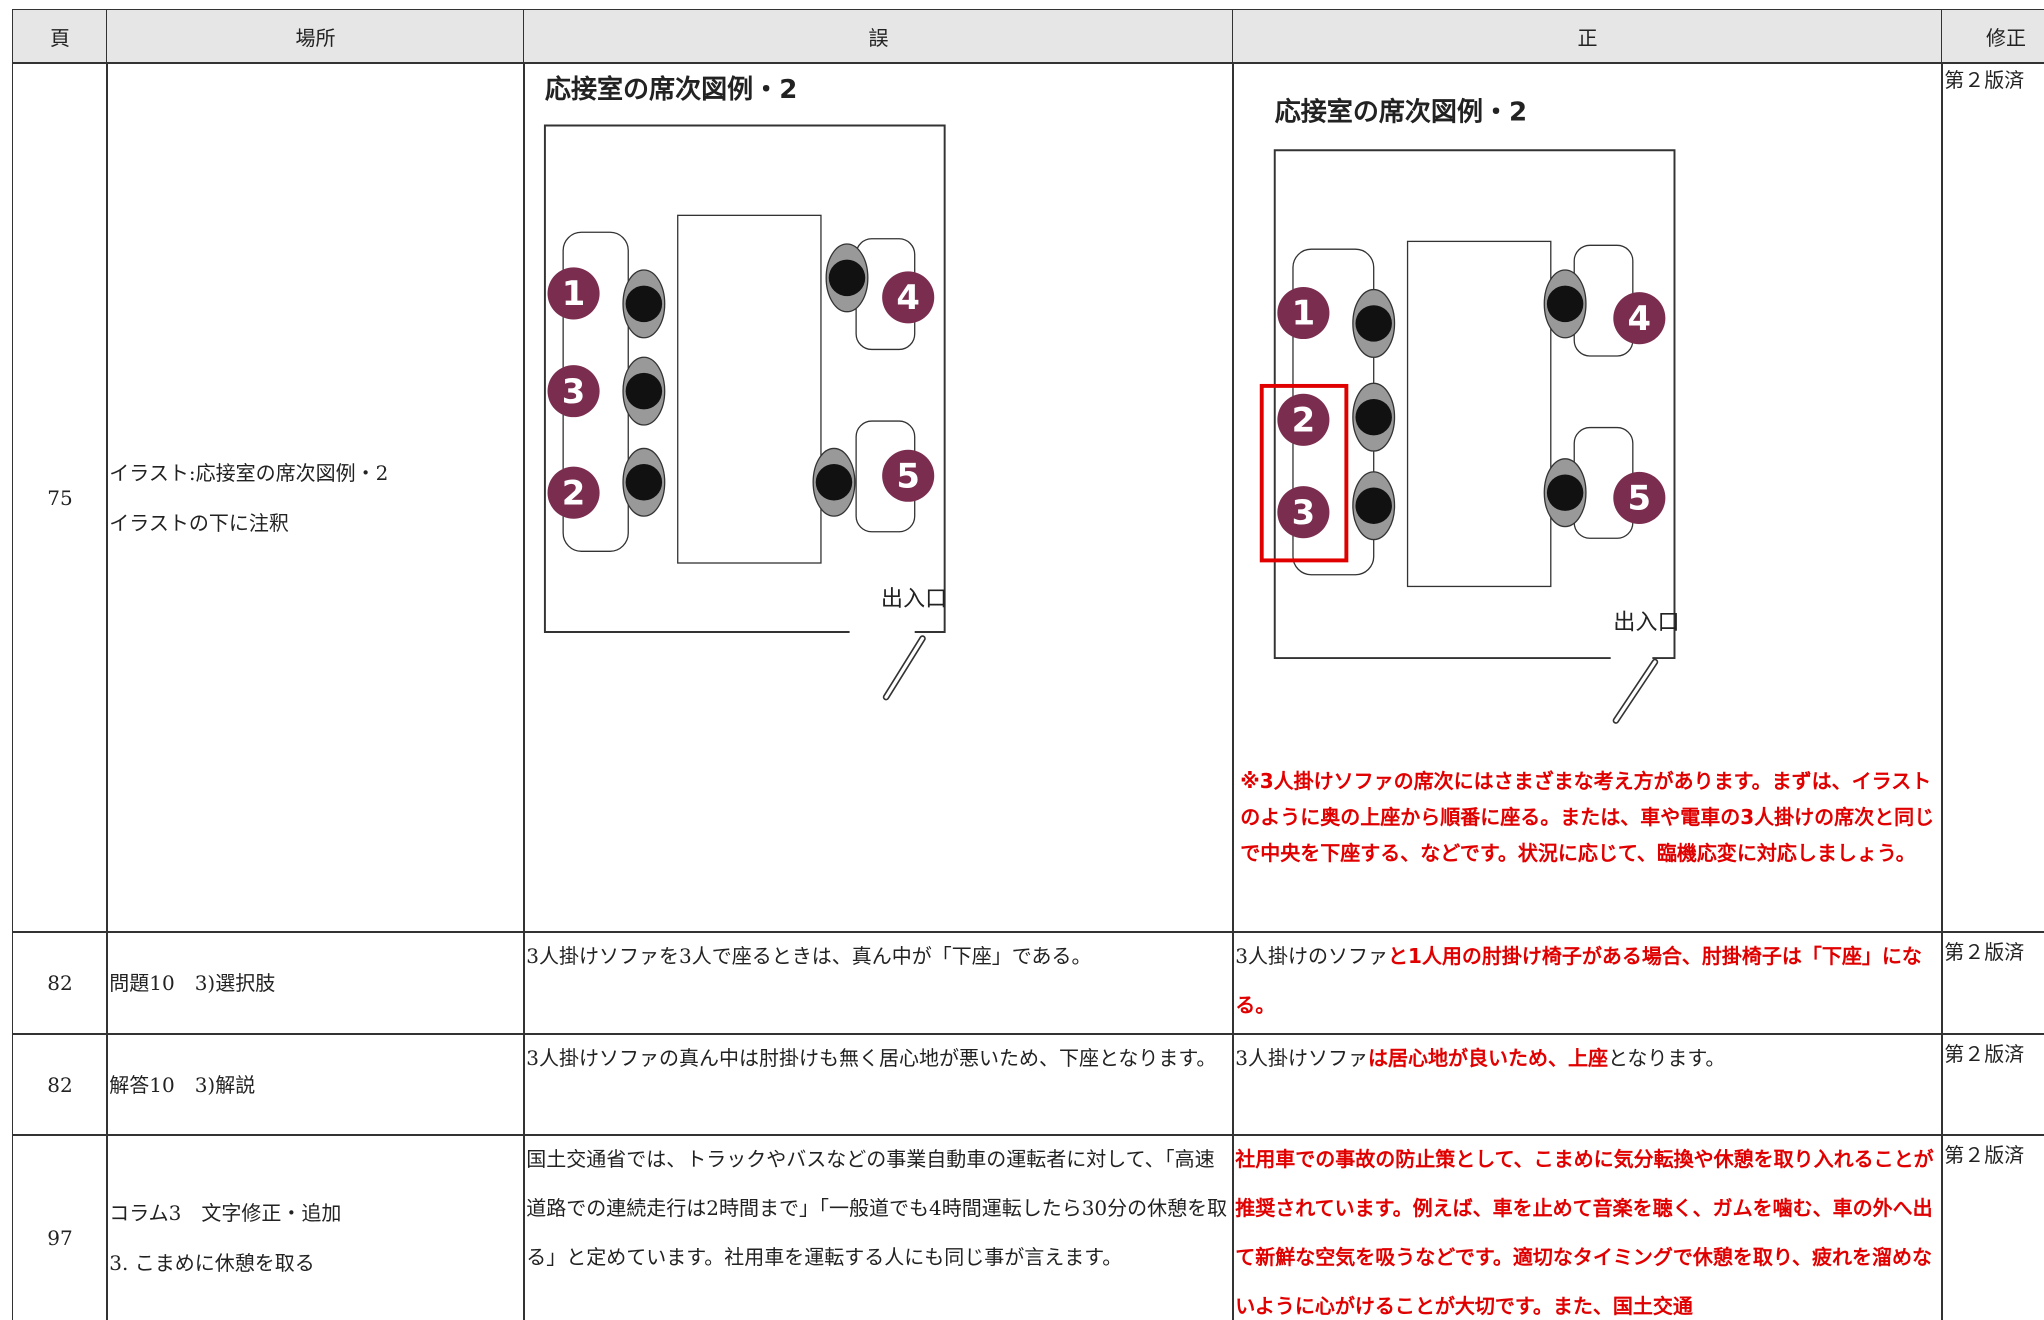 The height and width of the screenshot is (1320, 2044). Describe the element at coordinates (1487, 1058) in the screenshot. I see `correct-text: は居心地が良いため、上座` at that location.